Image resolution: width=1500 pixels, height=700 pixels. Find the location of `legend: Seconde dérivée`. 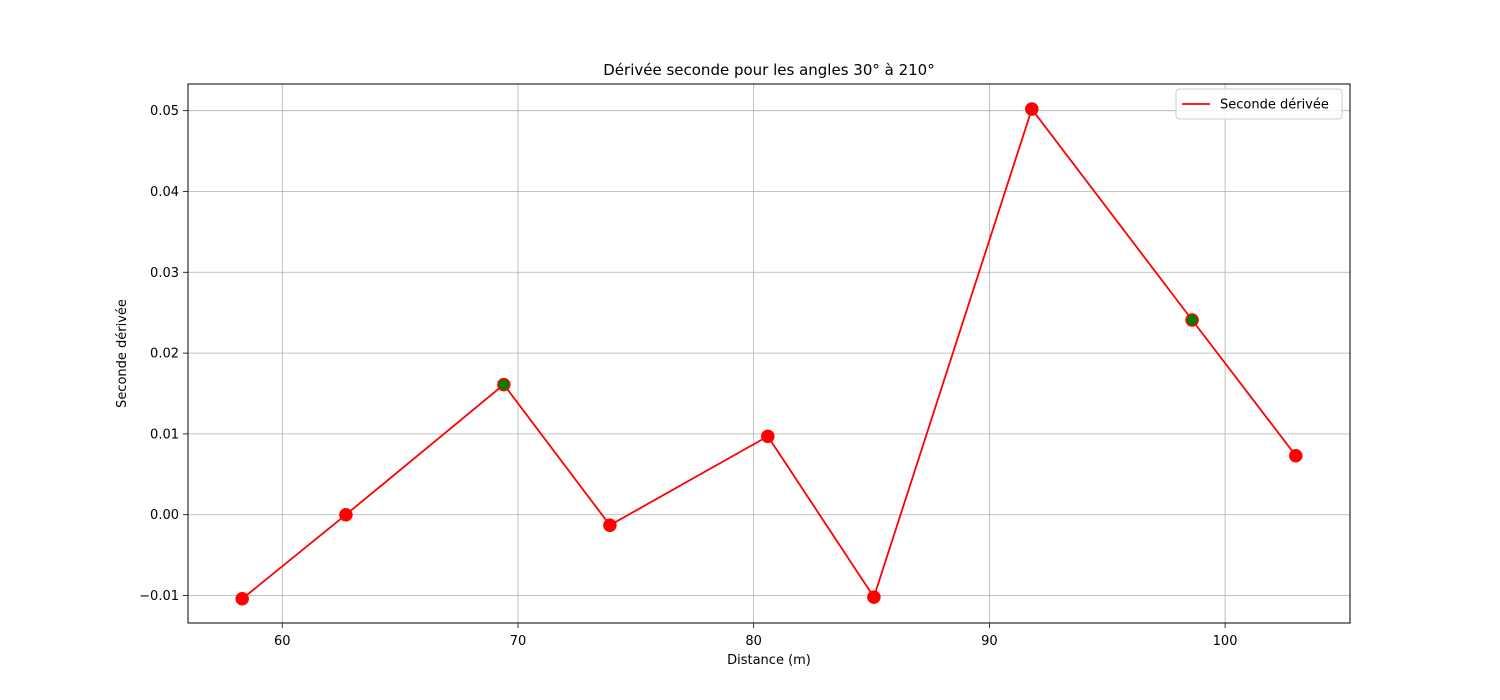

legend: Seconde dérivée is located at coordinates (1259, 104).